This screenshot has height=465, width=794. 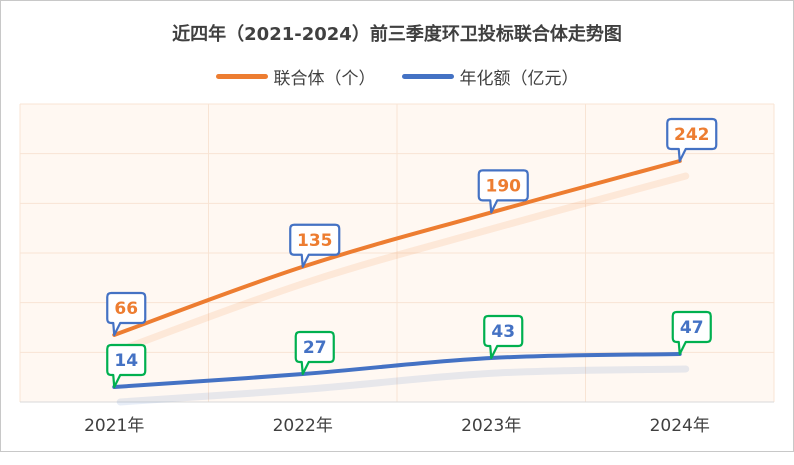 What do you see at coordinates (519, 79) in the screenshot?
I see `legend-label-amount: 年化额（亿元）` at bounding box center [519, 79].